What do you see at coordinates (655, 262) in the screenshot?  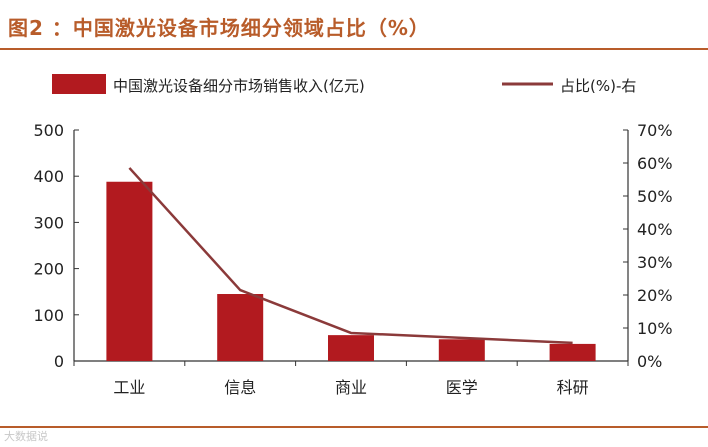 I see `right-tick-label: 30%` at bounding box center [655, 262].